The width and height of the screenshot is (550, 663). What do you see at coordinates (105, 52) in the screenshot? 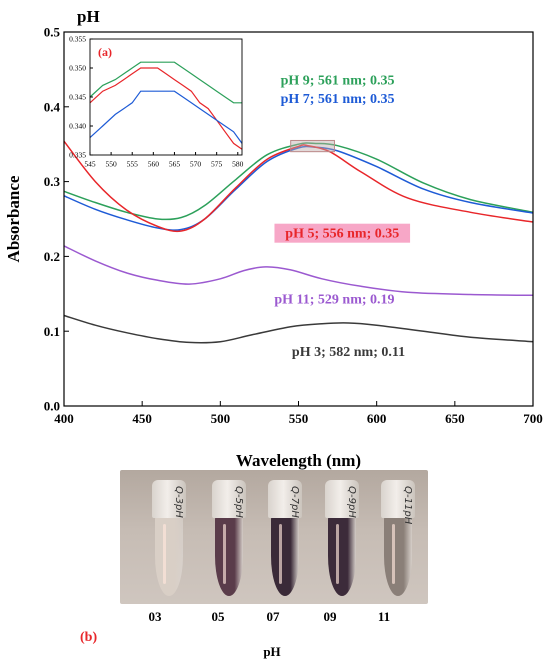
I see `panel-a-label: (a)` at bounding box center [105, 52].